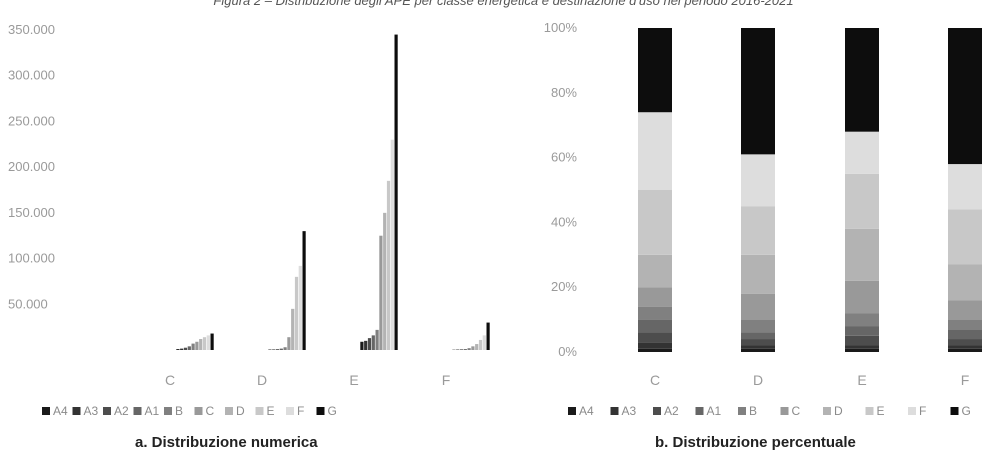 The image size is (1007, 459). Describe the element at coordinates (758, 347) in the screenshot. I see `chart-b-segment-D-A3` at that location.